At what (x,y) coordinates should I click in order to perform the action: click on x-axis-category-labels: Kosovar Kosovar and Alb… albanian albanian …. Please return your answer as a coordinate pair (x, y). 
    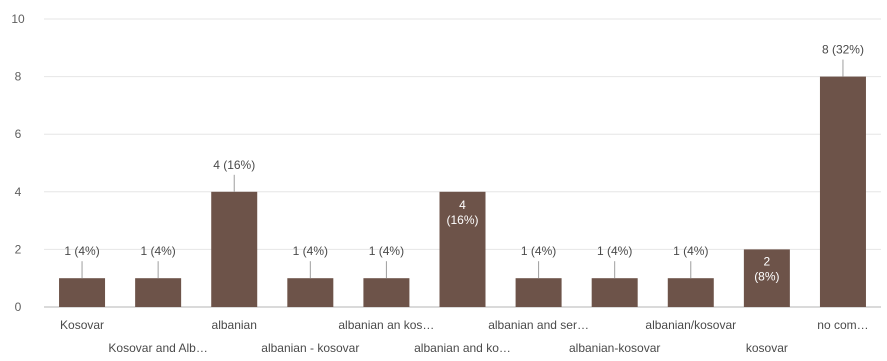
    Looking at the image, I should click on (464, 336).